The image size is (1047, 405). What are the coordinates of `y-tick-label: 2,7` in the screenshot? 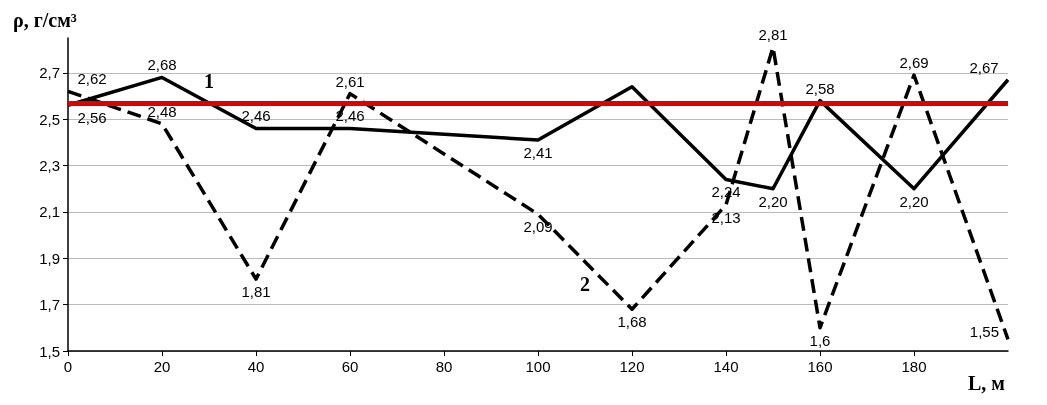 It's located at (49, 73).